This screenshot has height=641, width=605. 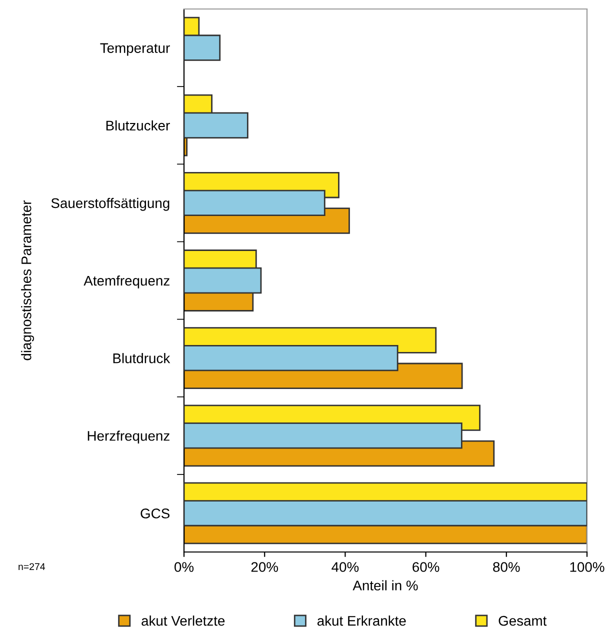 I want to click on x-tick-label: 60%, so click(x=426, y=567).